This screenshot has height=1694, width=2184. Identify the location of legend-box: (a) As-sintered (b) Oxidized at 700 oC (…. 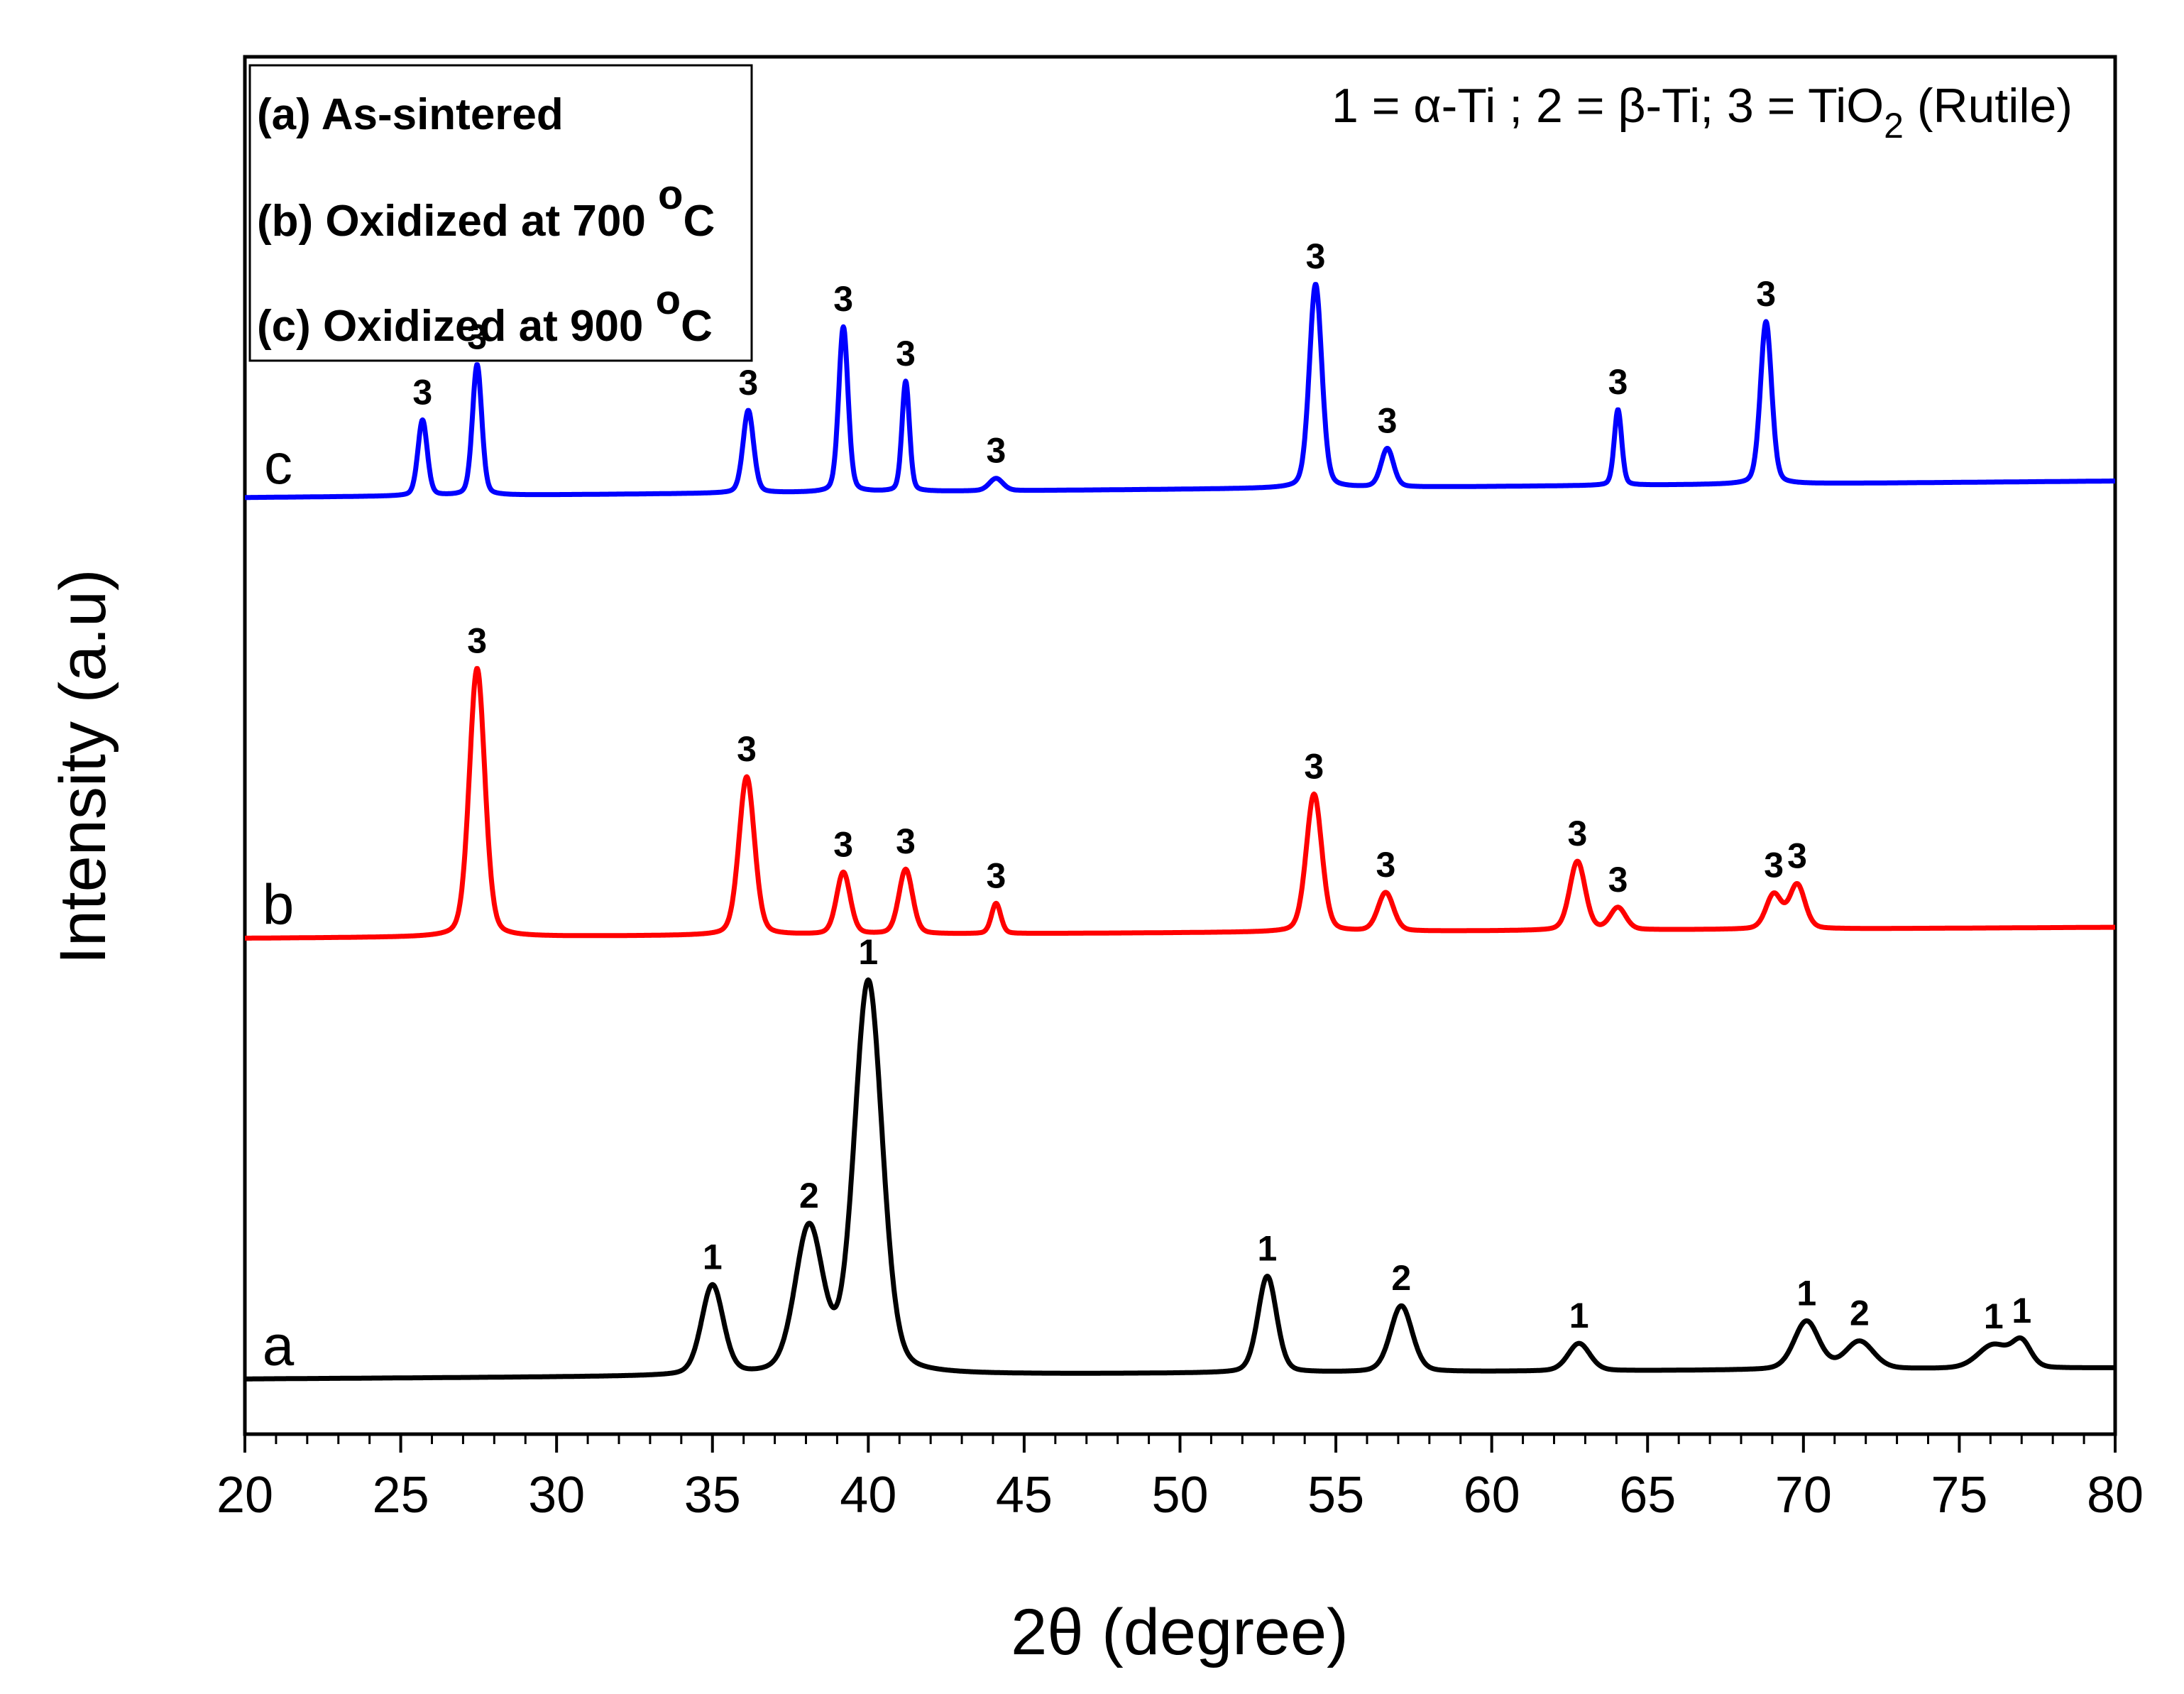
(501, 213).